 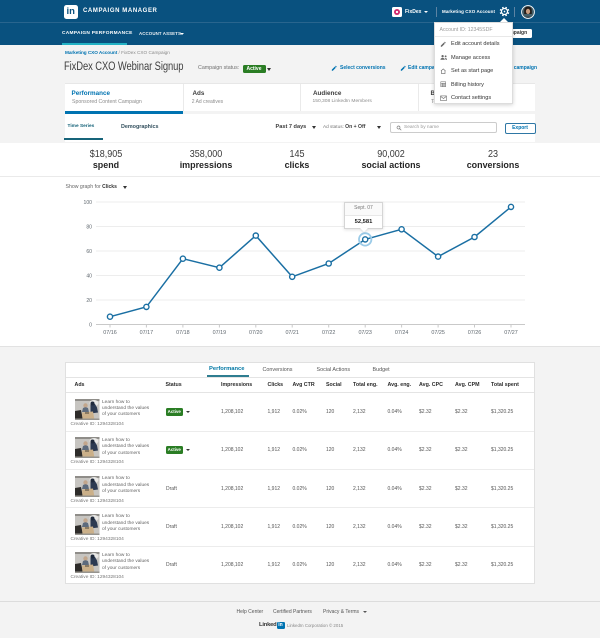 I want to click on svg-text: 07/24, so click(x=402, y=333).